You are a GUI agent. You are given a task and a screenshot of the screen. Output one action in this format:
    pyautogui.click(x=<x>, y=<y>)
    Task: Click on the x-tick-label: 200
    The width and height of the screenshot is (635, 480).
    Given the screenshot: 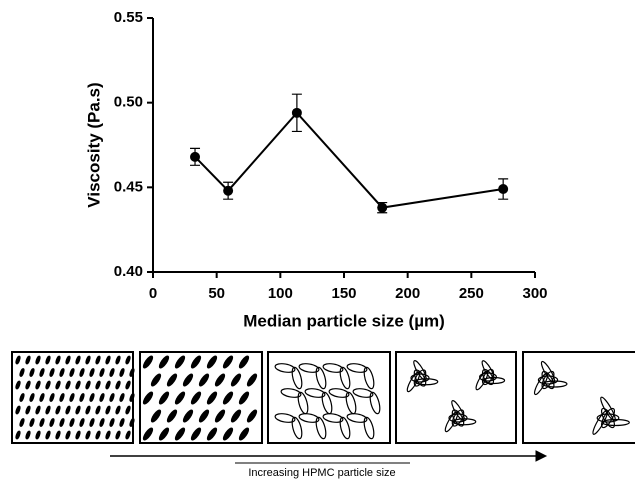 What is the action you would take?
    pyautogui.click(x=407, y=293)
    